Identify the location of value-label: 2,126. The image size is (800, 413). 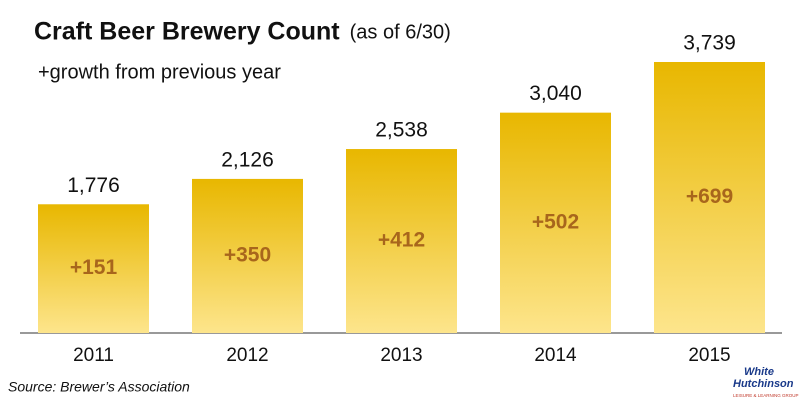
(247, 159).